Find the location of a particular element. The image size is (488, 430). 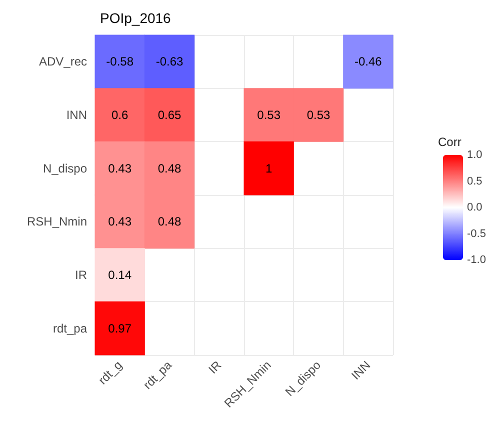

y-tick-label: IR is located at coordinates (81, 275).